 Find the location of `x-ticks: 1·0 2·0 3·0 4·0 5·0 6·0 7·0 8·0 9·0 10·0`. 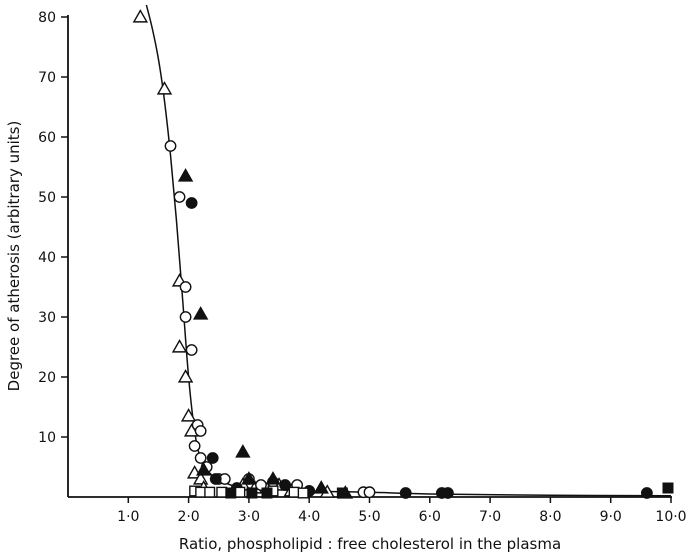

x-ticks: 1·0 2·0 3·0 4·0 5·0 6·0 7·0 8·0 9·0 10·0 is located at coordinates (402, 511).